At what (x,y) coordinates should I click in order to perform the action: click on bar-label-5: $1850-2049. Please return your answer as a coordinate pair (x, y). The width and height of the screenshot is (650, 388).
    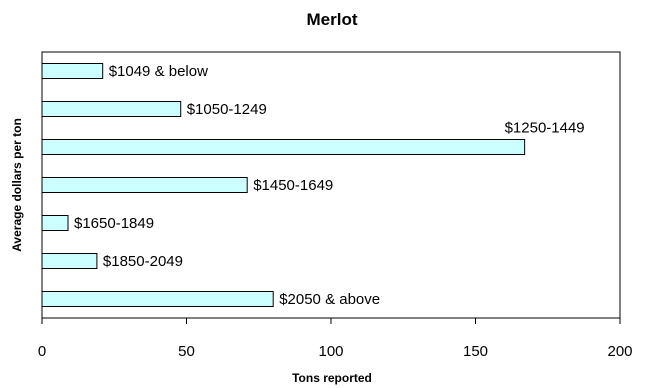
    Looking at the image, I should click on (143, 261).